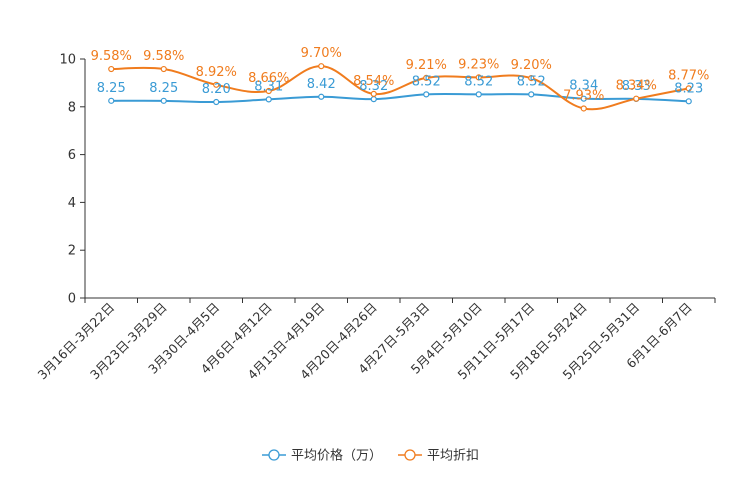 The height and width of the screenshot is (496, 744). What do you see at coordinates (321, 84) in the screenshot?
I see `data-label: 8.42` at bounding box center [321, 84].